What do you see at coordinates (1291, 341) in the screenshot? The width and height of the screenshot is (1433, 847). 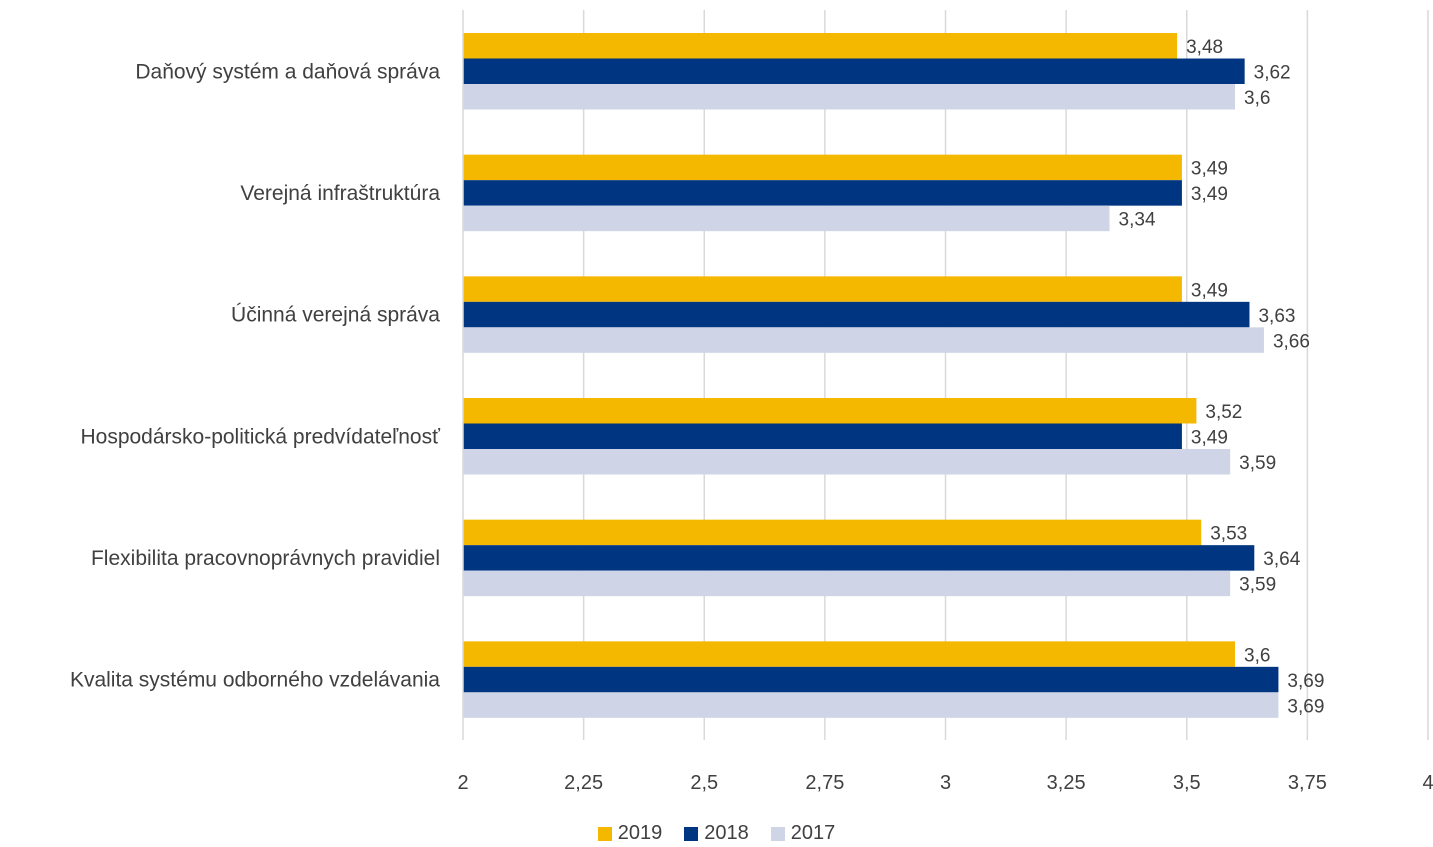 I see `data-label: 3,66` at bounding box center [1291, 341].